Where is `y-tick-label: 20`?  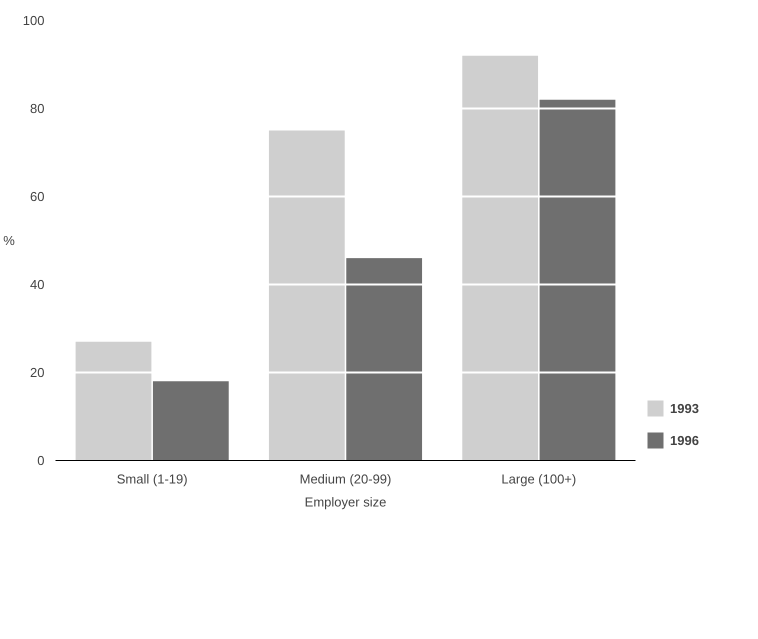 y-tick-label: 20 is located at coordinates (37, 372).